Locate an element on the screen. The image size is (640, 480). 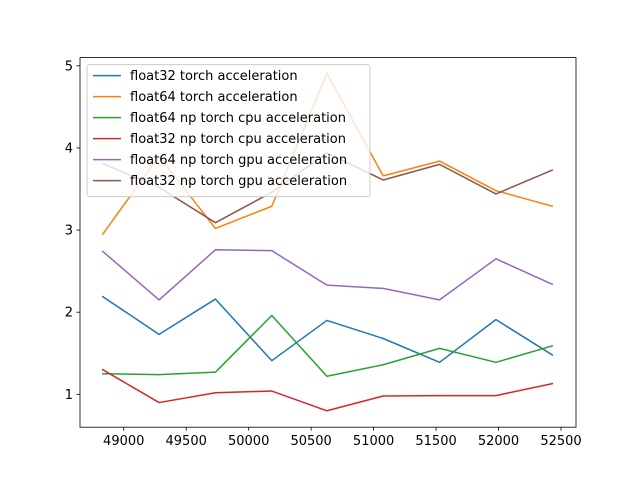
x-tick-label: 50500 is located at coordinates (310, 441).